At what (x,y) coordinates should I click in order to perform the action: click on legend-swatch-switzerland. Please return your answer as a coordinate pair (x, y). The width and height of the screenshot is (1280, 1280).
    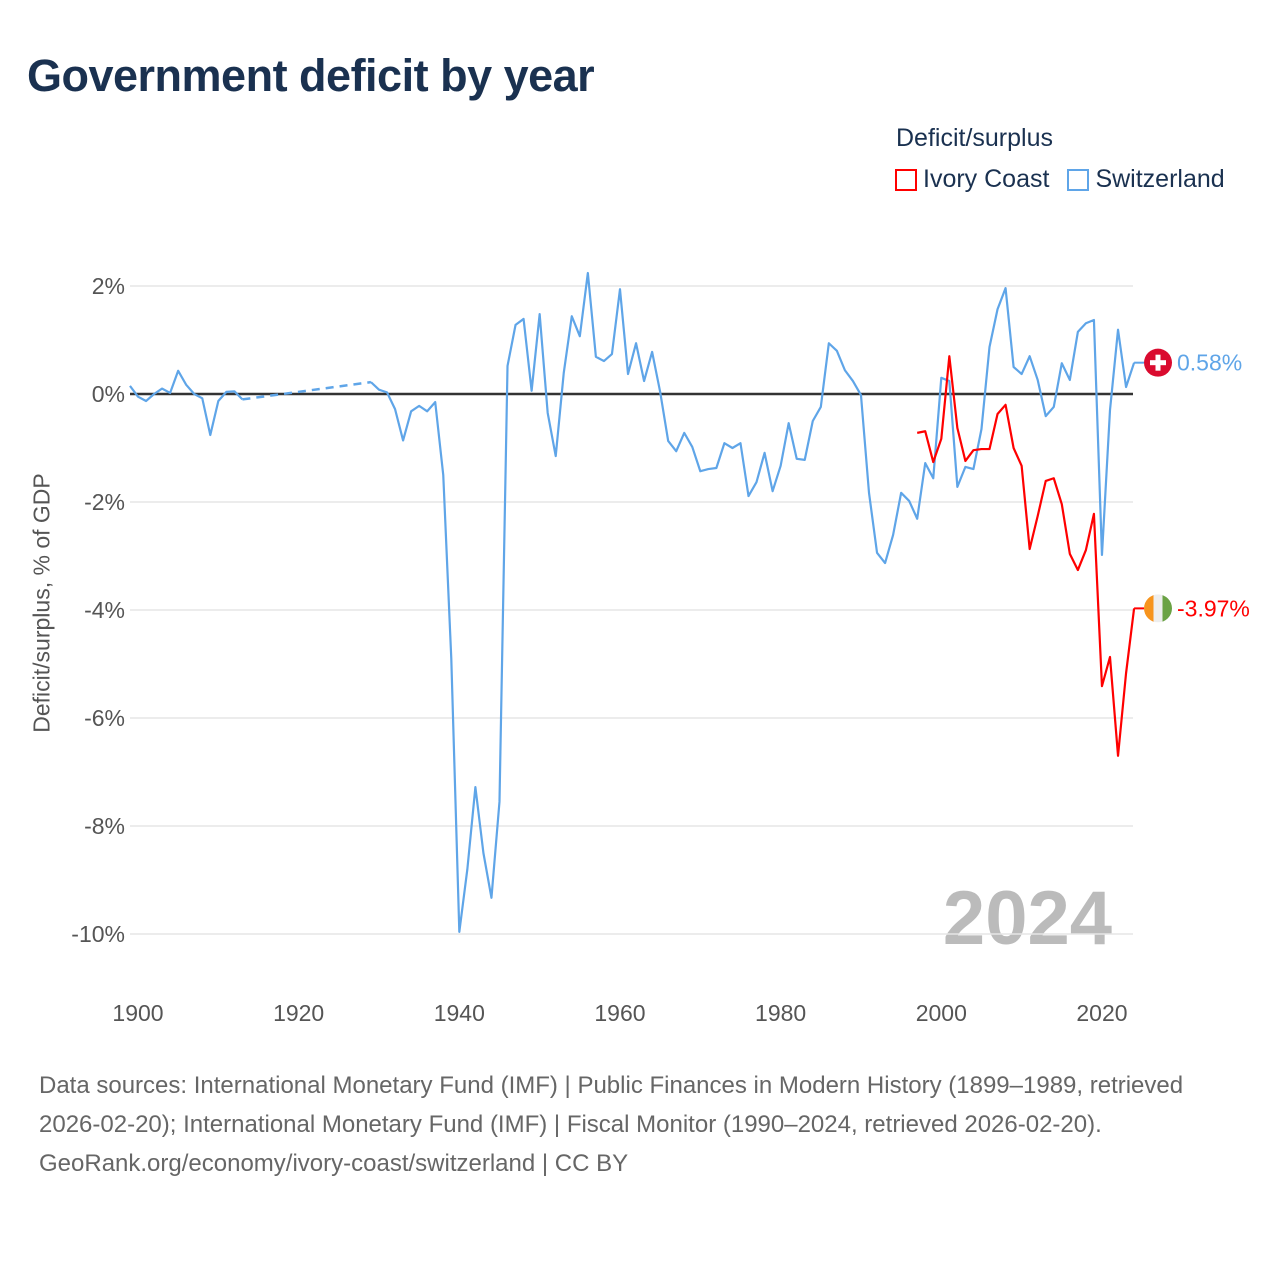
    Looking at the image, I should click on (1078, 179).